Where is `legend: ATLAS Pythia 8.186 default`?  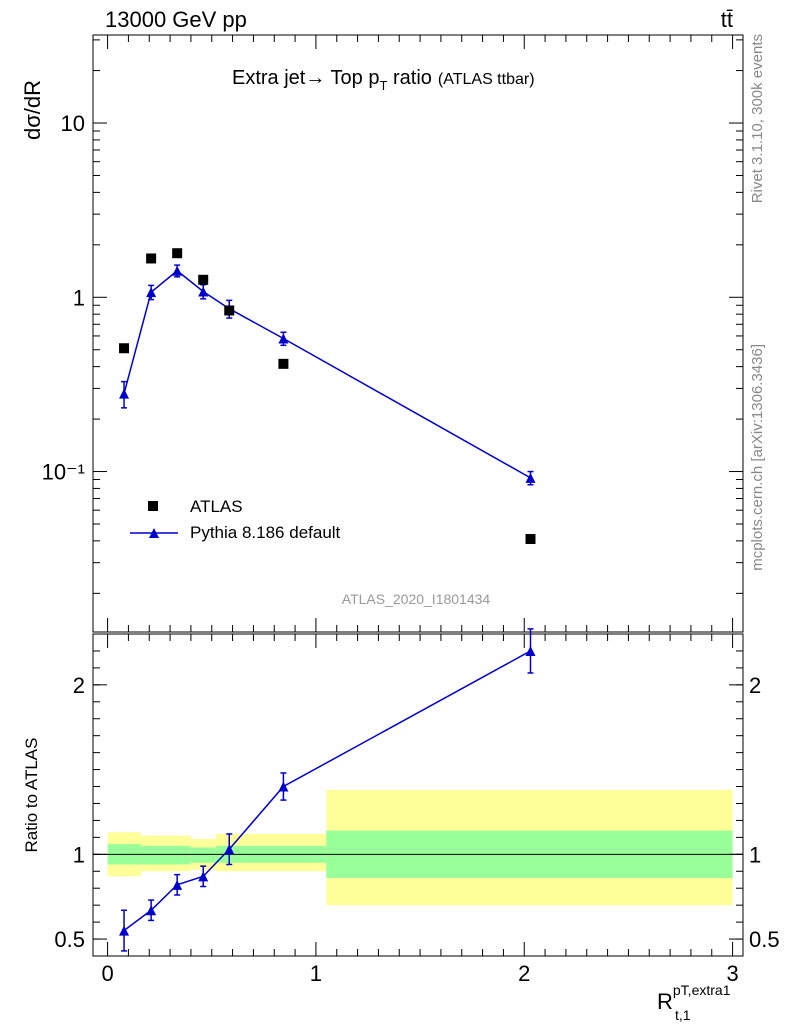
legend: ATLAS Pythia 8.186 default is located at coordinates (235, 519).